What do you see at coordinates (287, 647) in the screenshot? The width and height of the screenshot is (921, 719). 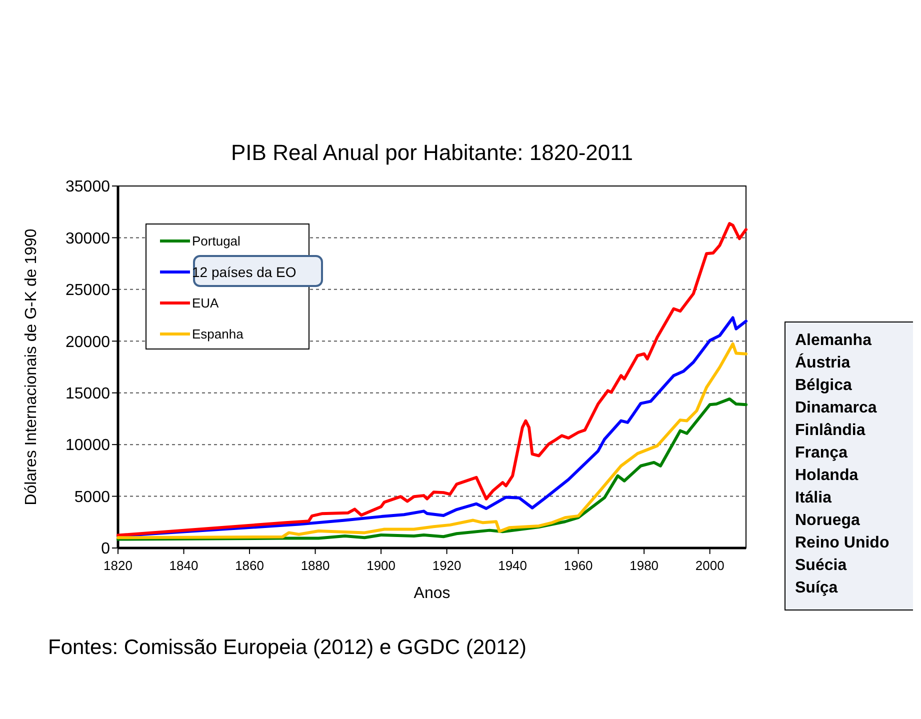 I see `text: Fontes: Comissão Europeia (2012) e GGDC (2012)` at bounding box center [287, 647].